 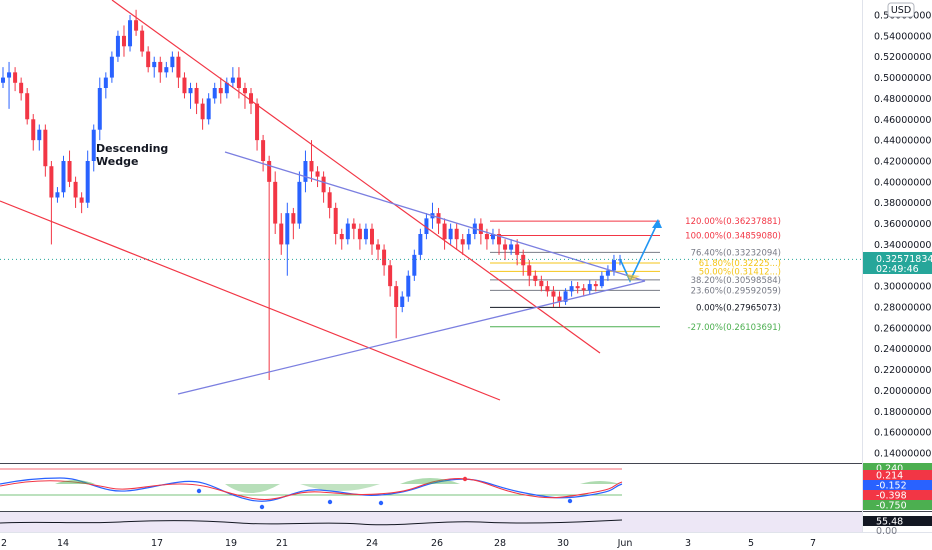 What do you see at coordinates (431, 522) in the screenshot?
I see `rsi-pane` at bounding box center [431, 522].